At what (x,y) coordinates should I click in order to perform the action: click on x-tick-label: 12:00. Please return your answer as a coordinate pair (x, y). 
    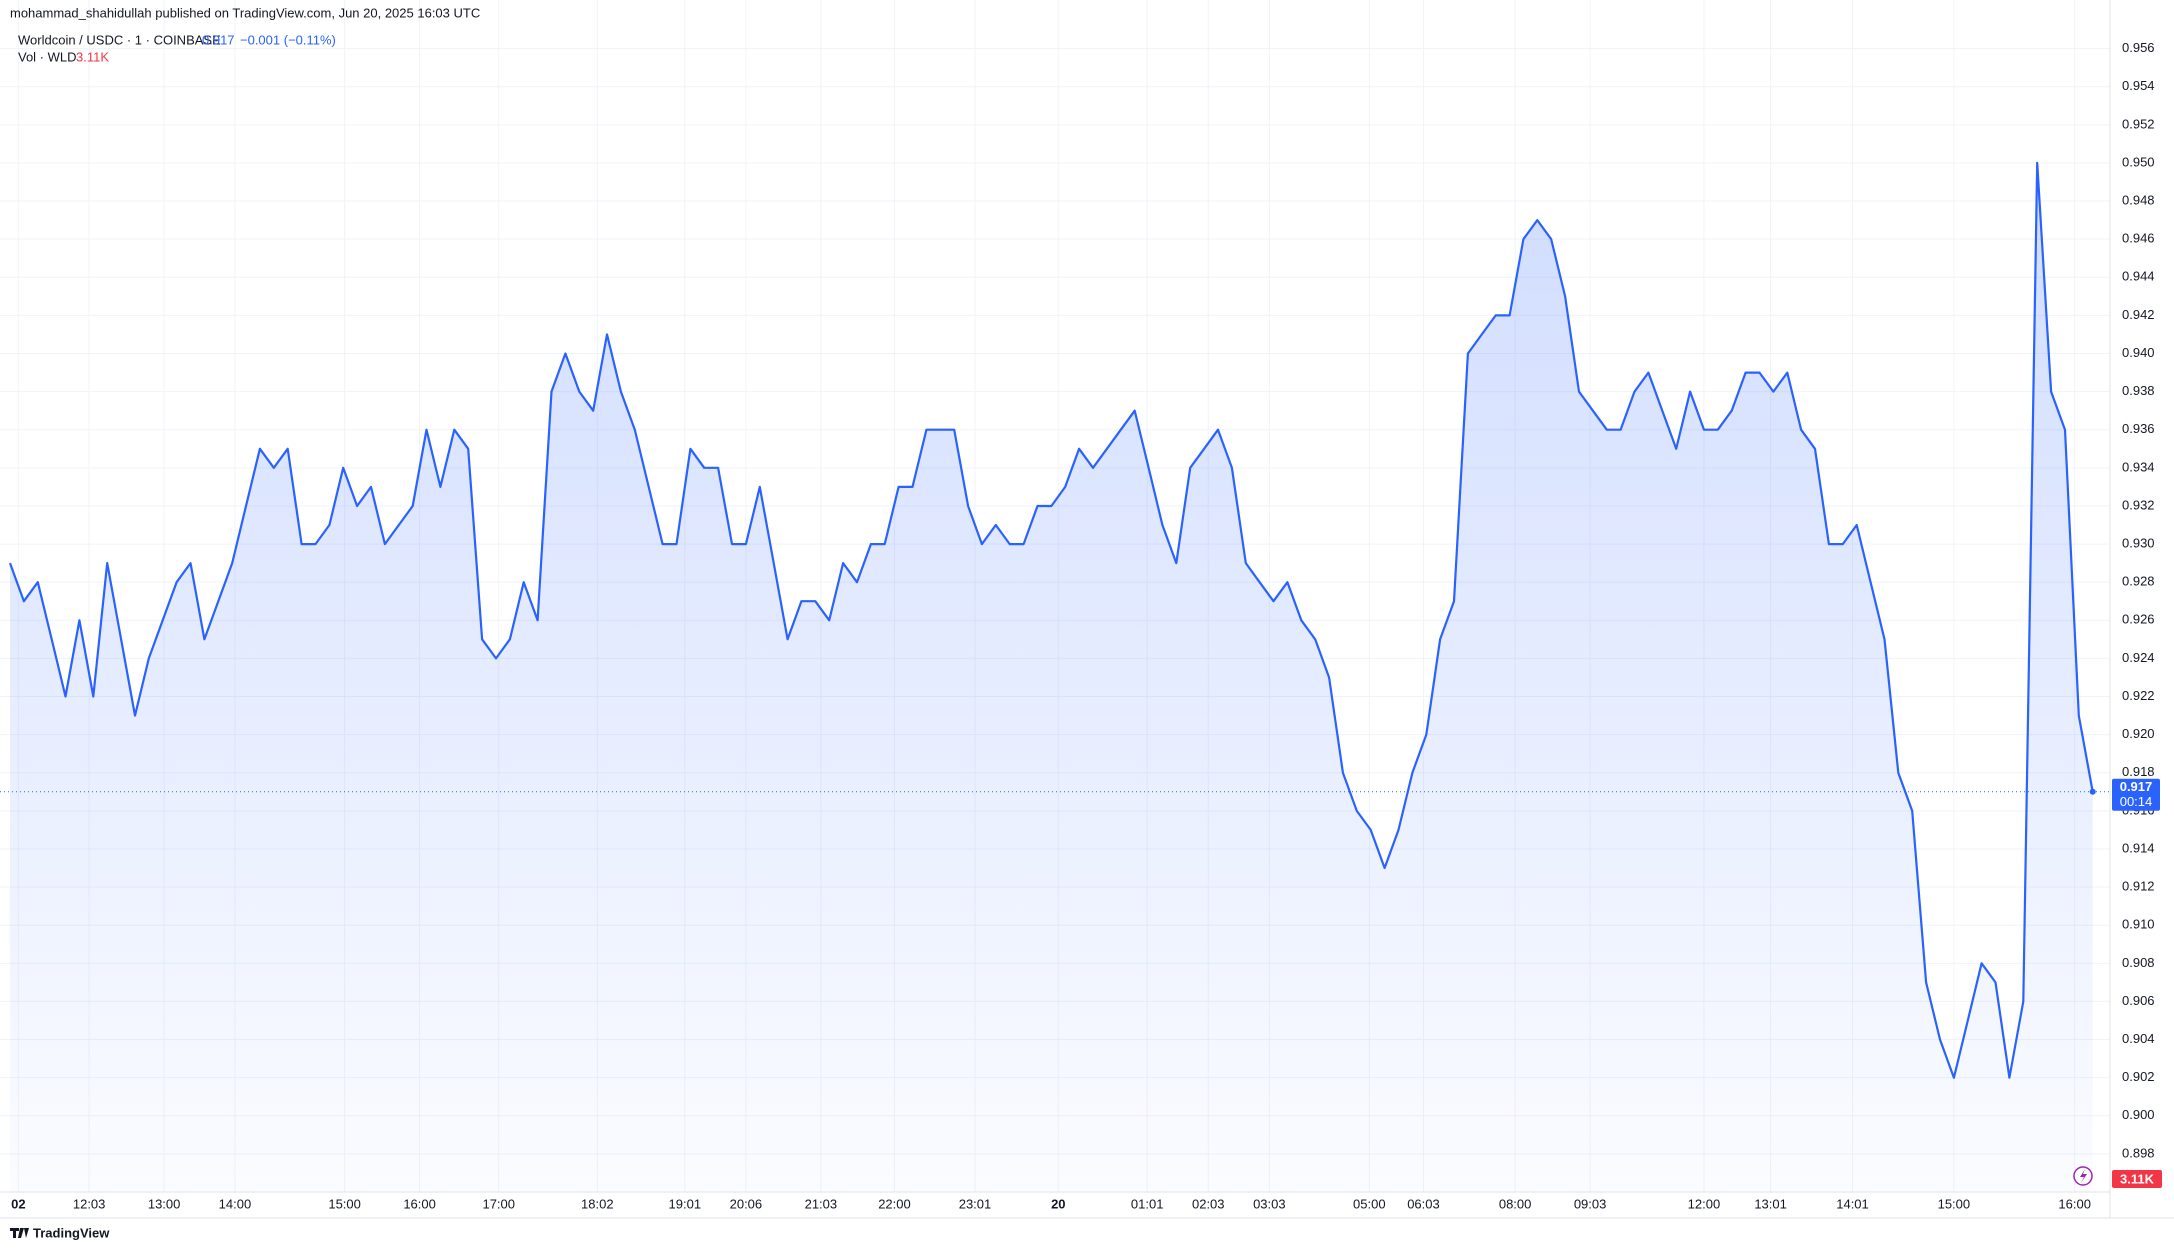
    Looking at the image, I should click on (1704, 1203).